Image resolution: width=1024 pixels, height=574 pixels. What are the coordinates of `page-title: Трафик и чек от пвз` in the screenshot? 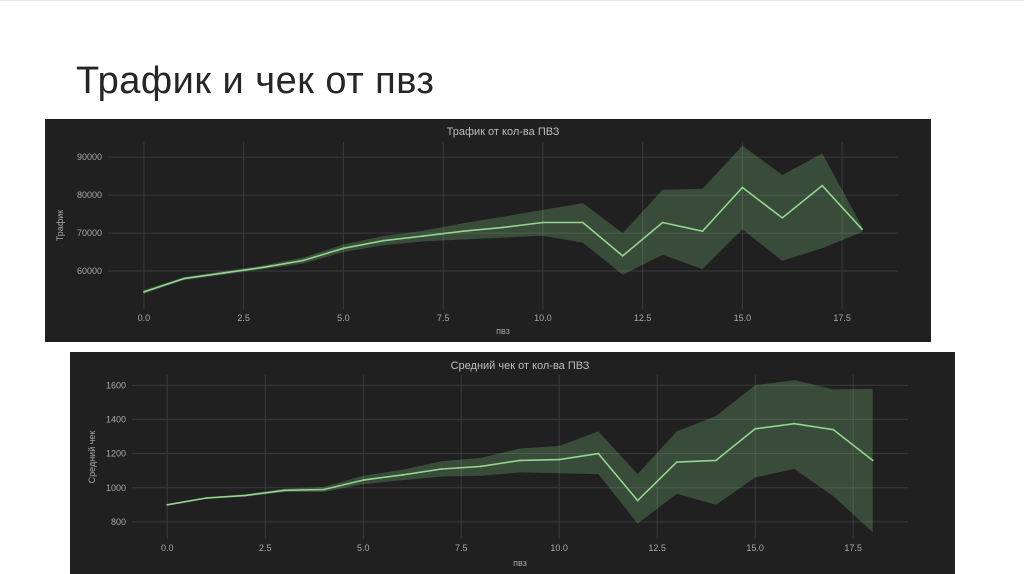 It's located at (255, 81).